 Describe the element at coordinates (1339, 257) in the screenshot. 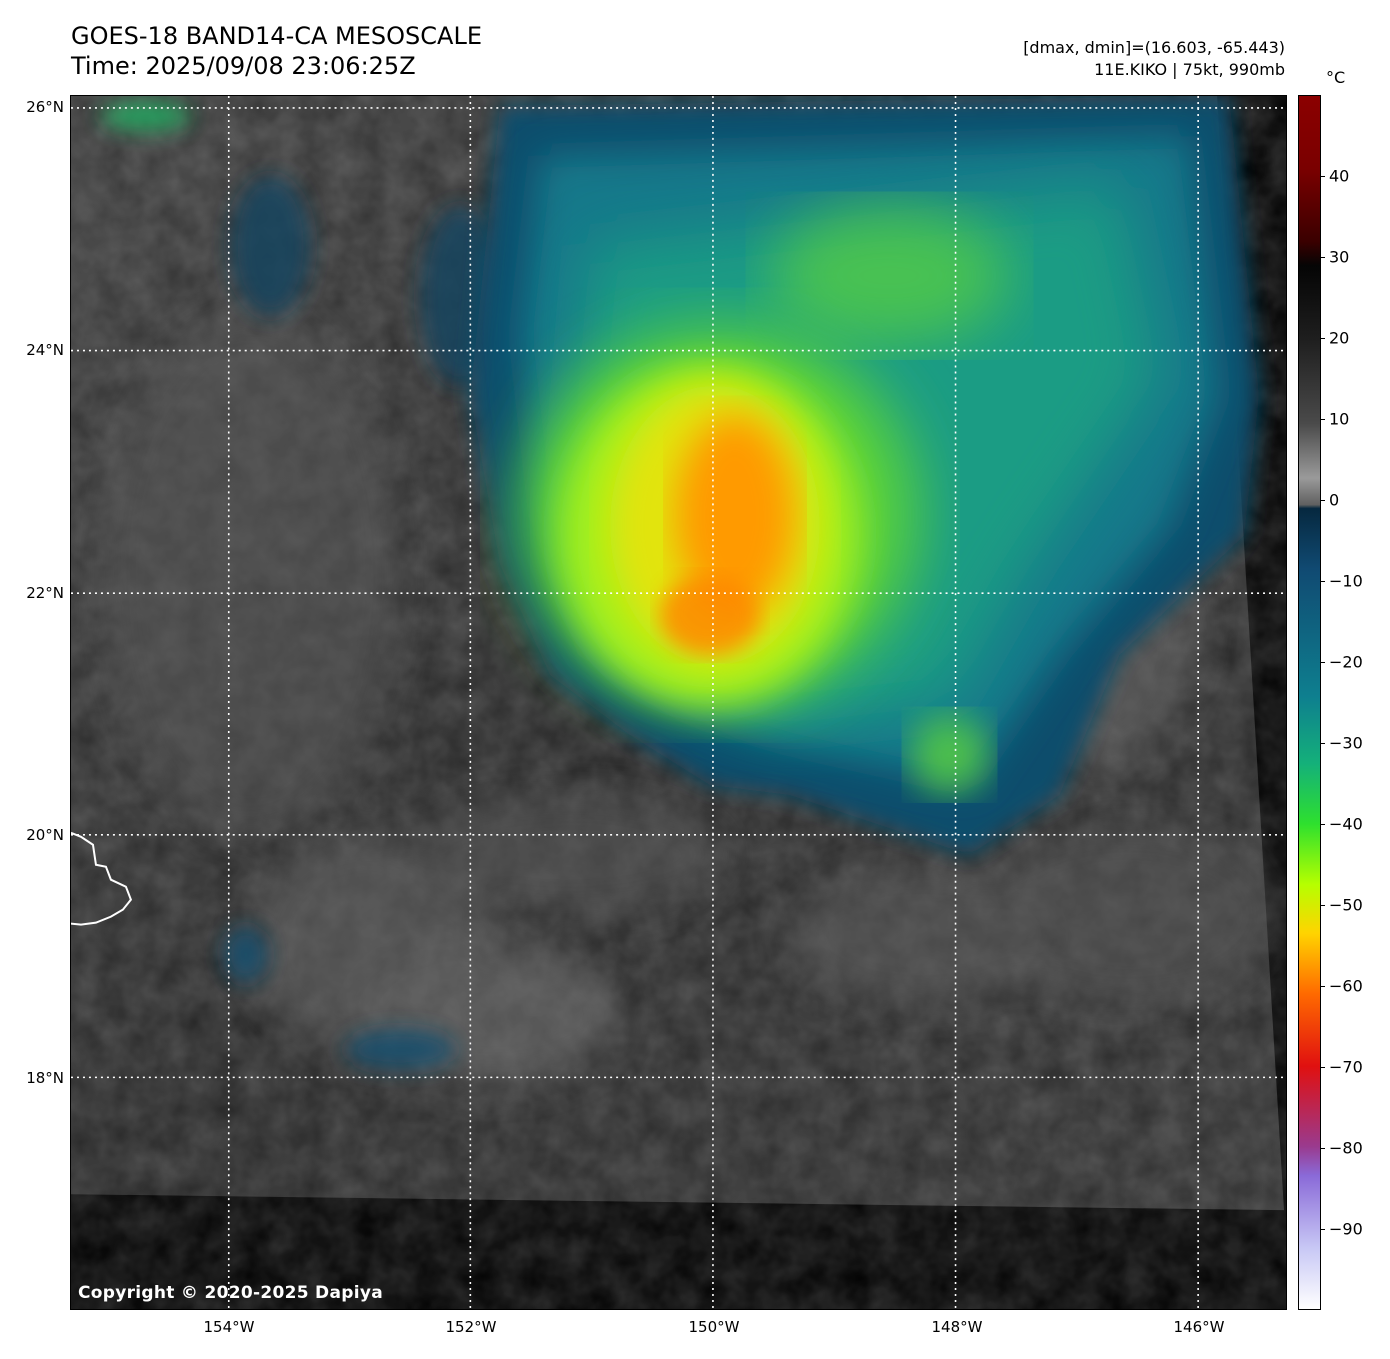

I see `colorbar-tick-label: 30` at that location.